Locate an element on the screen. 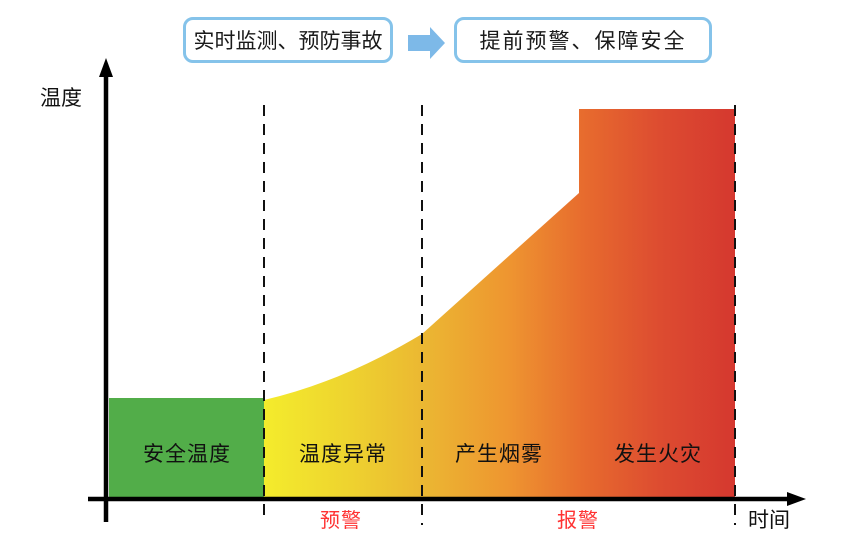  safe-zone-area is located at coordinates (186, 447).